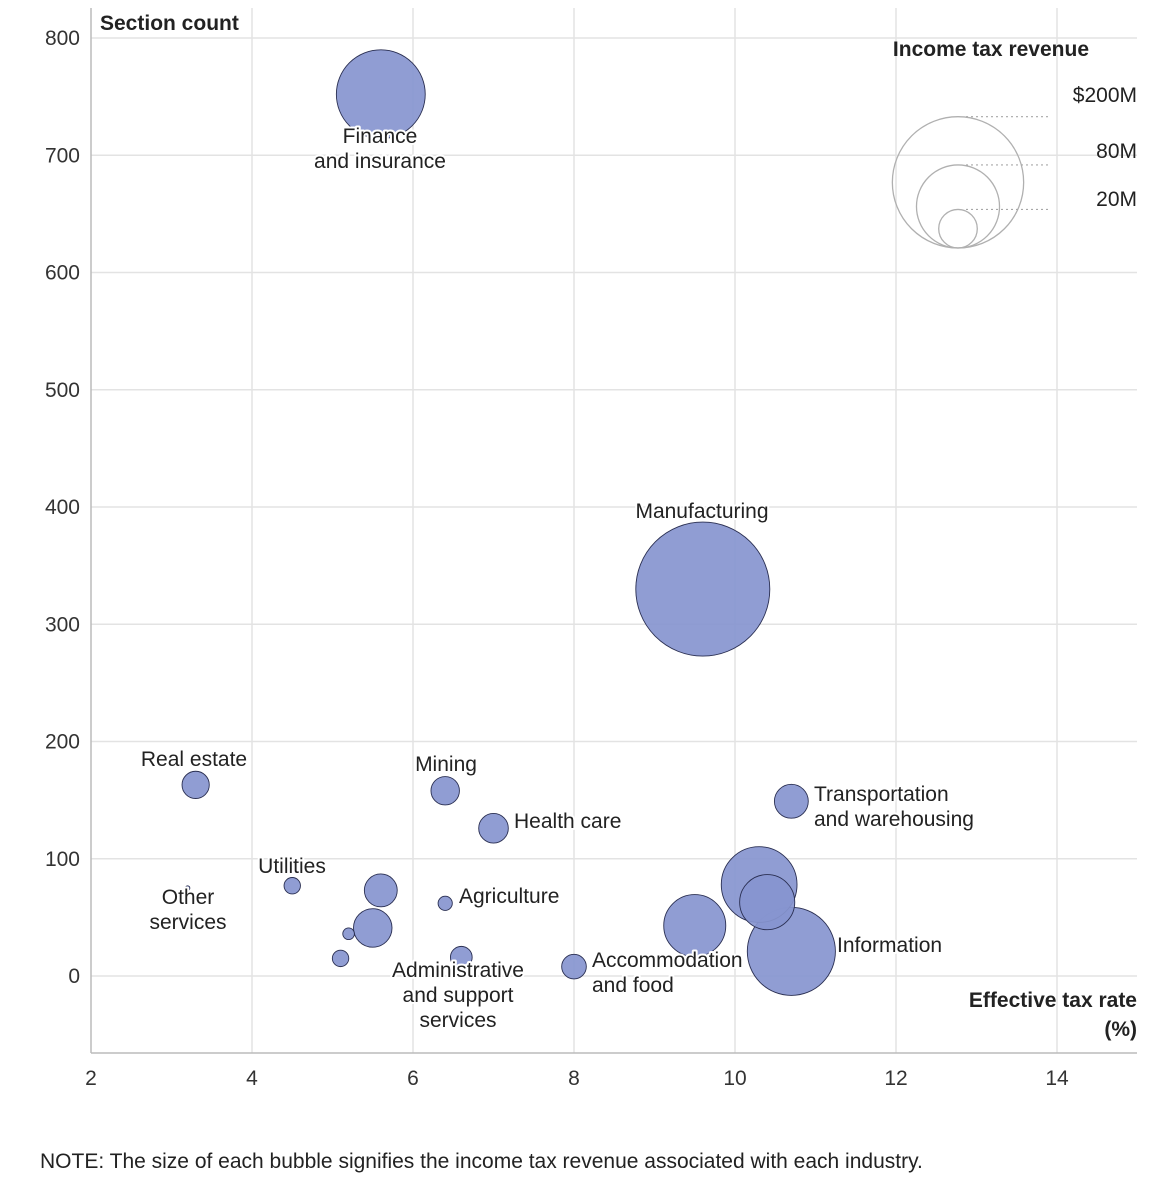  Describe the element at coordinates (574, 966) in the screenshot. I see `bubble-accommodation-and-food` at that location.